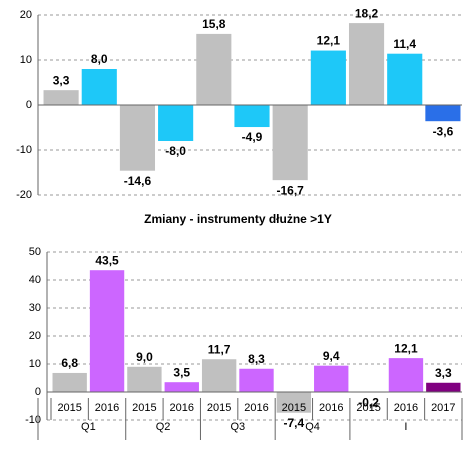 The height and width of the screenshot is (461, 476). Describe the element at coordinates (214, 24) in the screenshot. I see `value-label: 15,8` at that location.